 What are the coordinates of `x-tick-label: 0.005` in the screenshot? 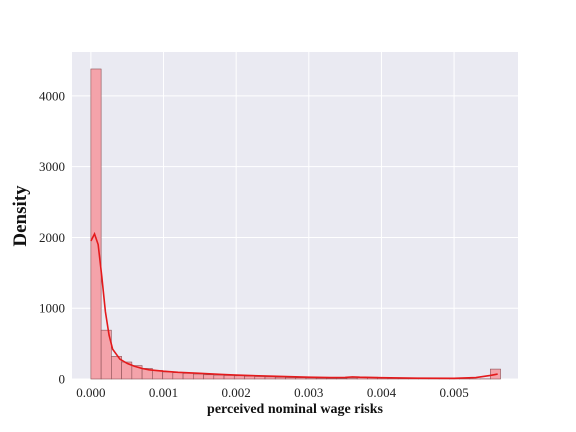 It's located at (453, 392).